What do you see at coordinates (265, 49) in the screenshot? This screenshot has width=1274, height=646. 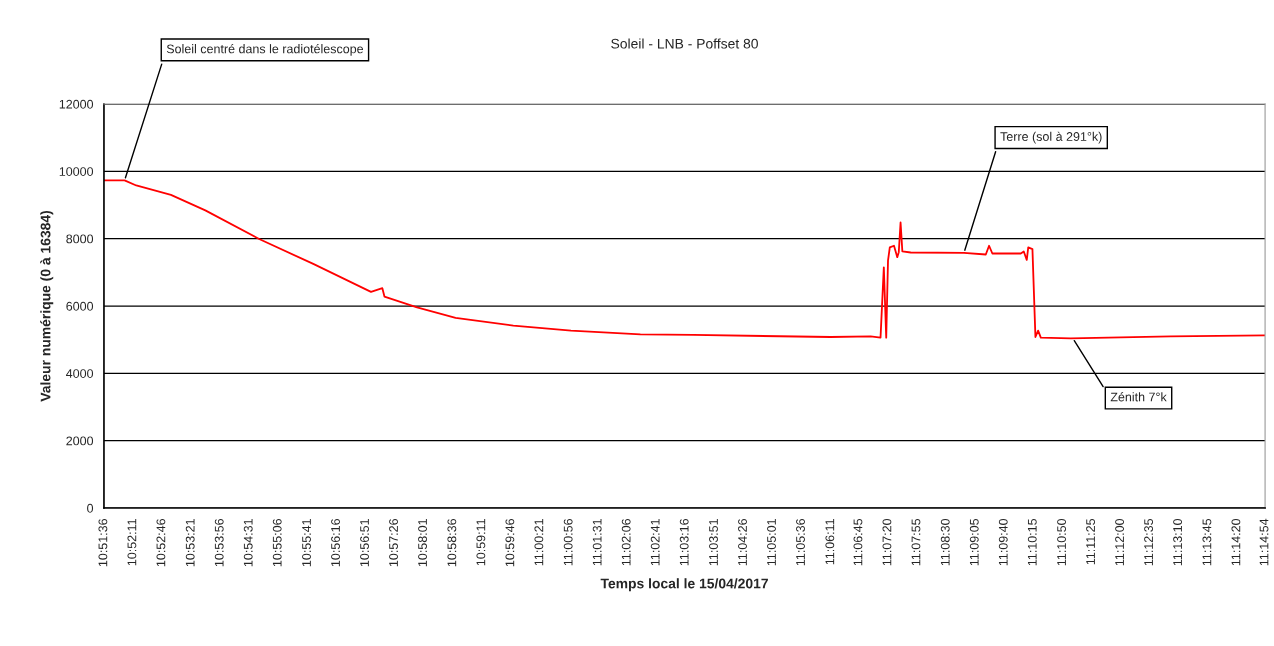 I see `annotation: Soleil centré dans le radiotélescope` at bounding box center [265, 49].